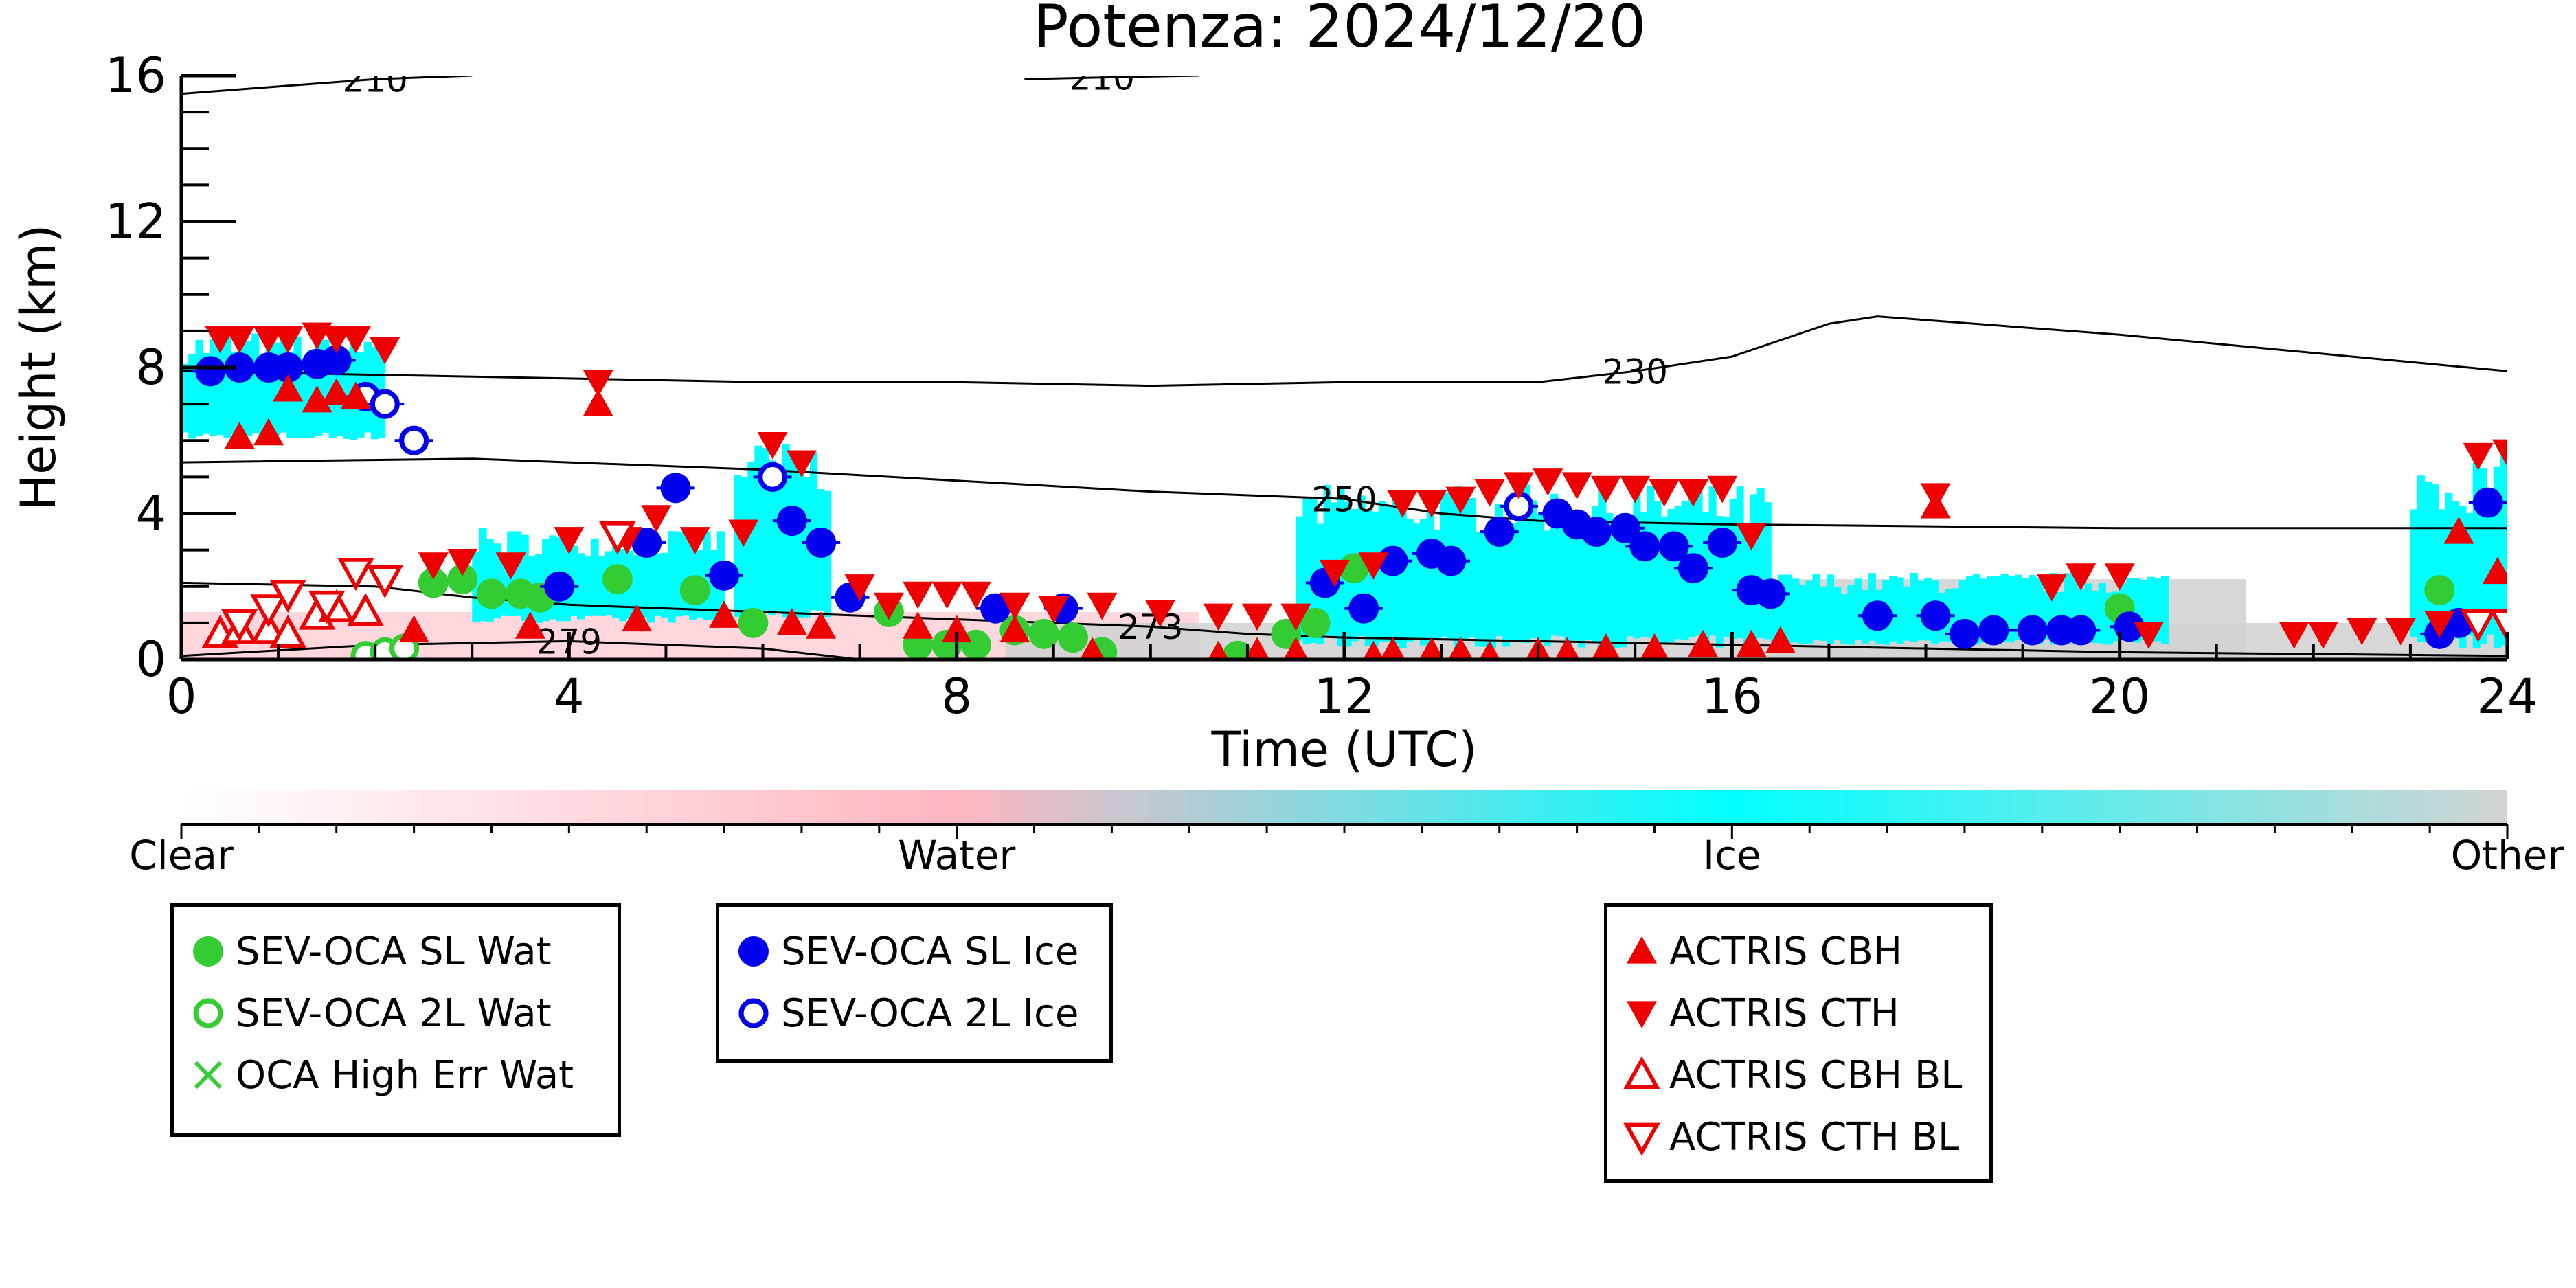 The width and height of the screenshot is (2576, 1288). I want to click on contour-line, so click(1344, 493).